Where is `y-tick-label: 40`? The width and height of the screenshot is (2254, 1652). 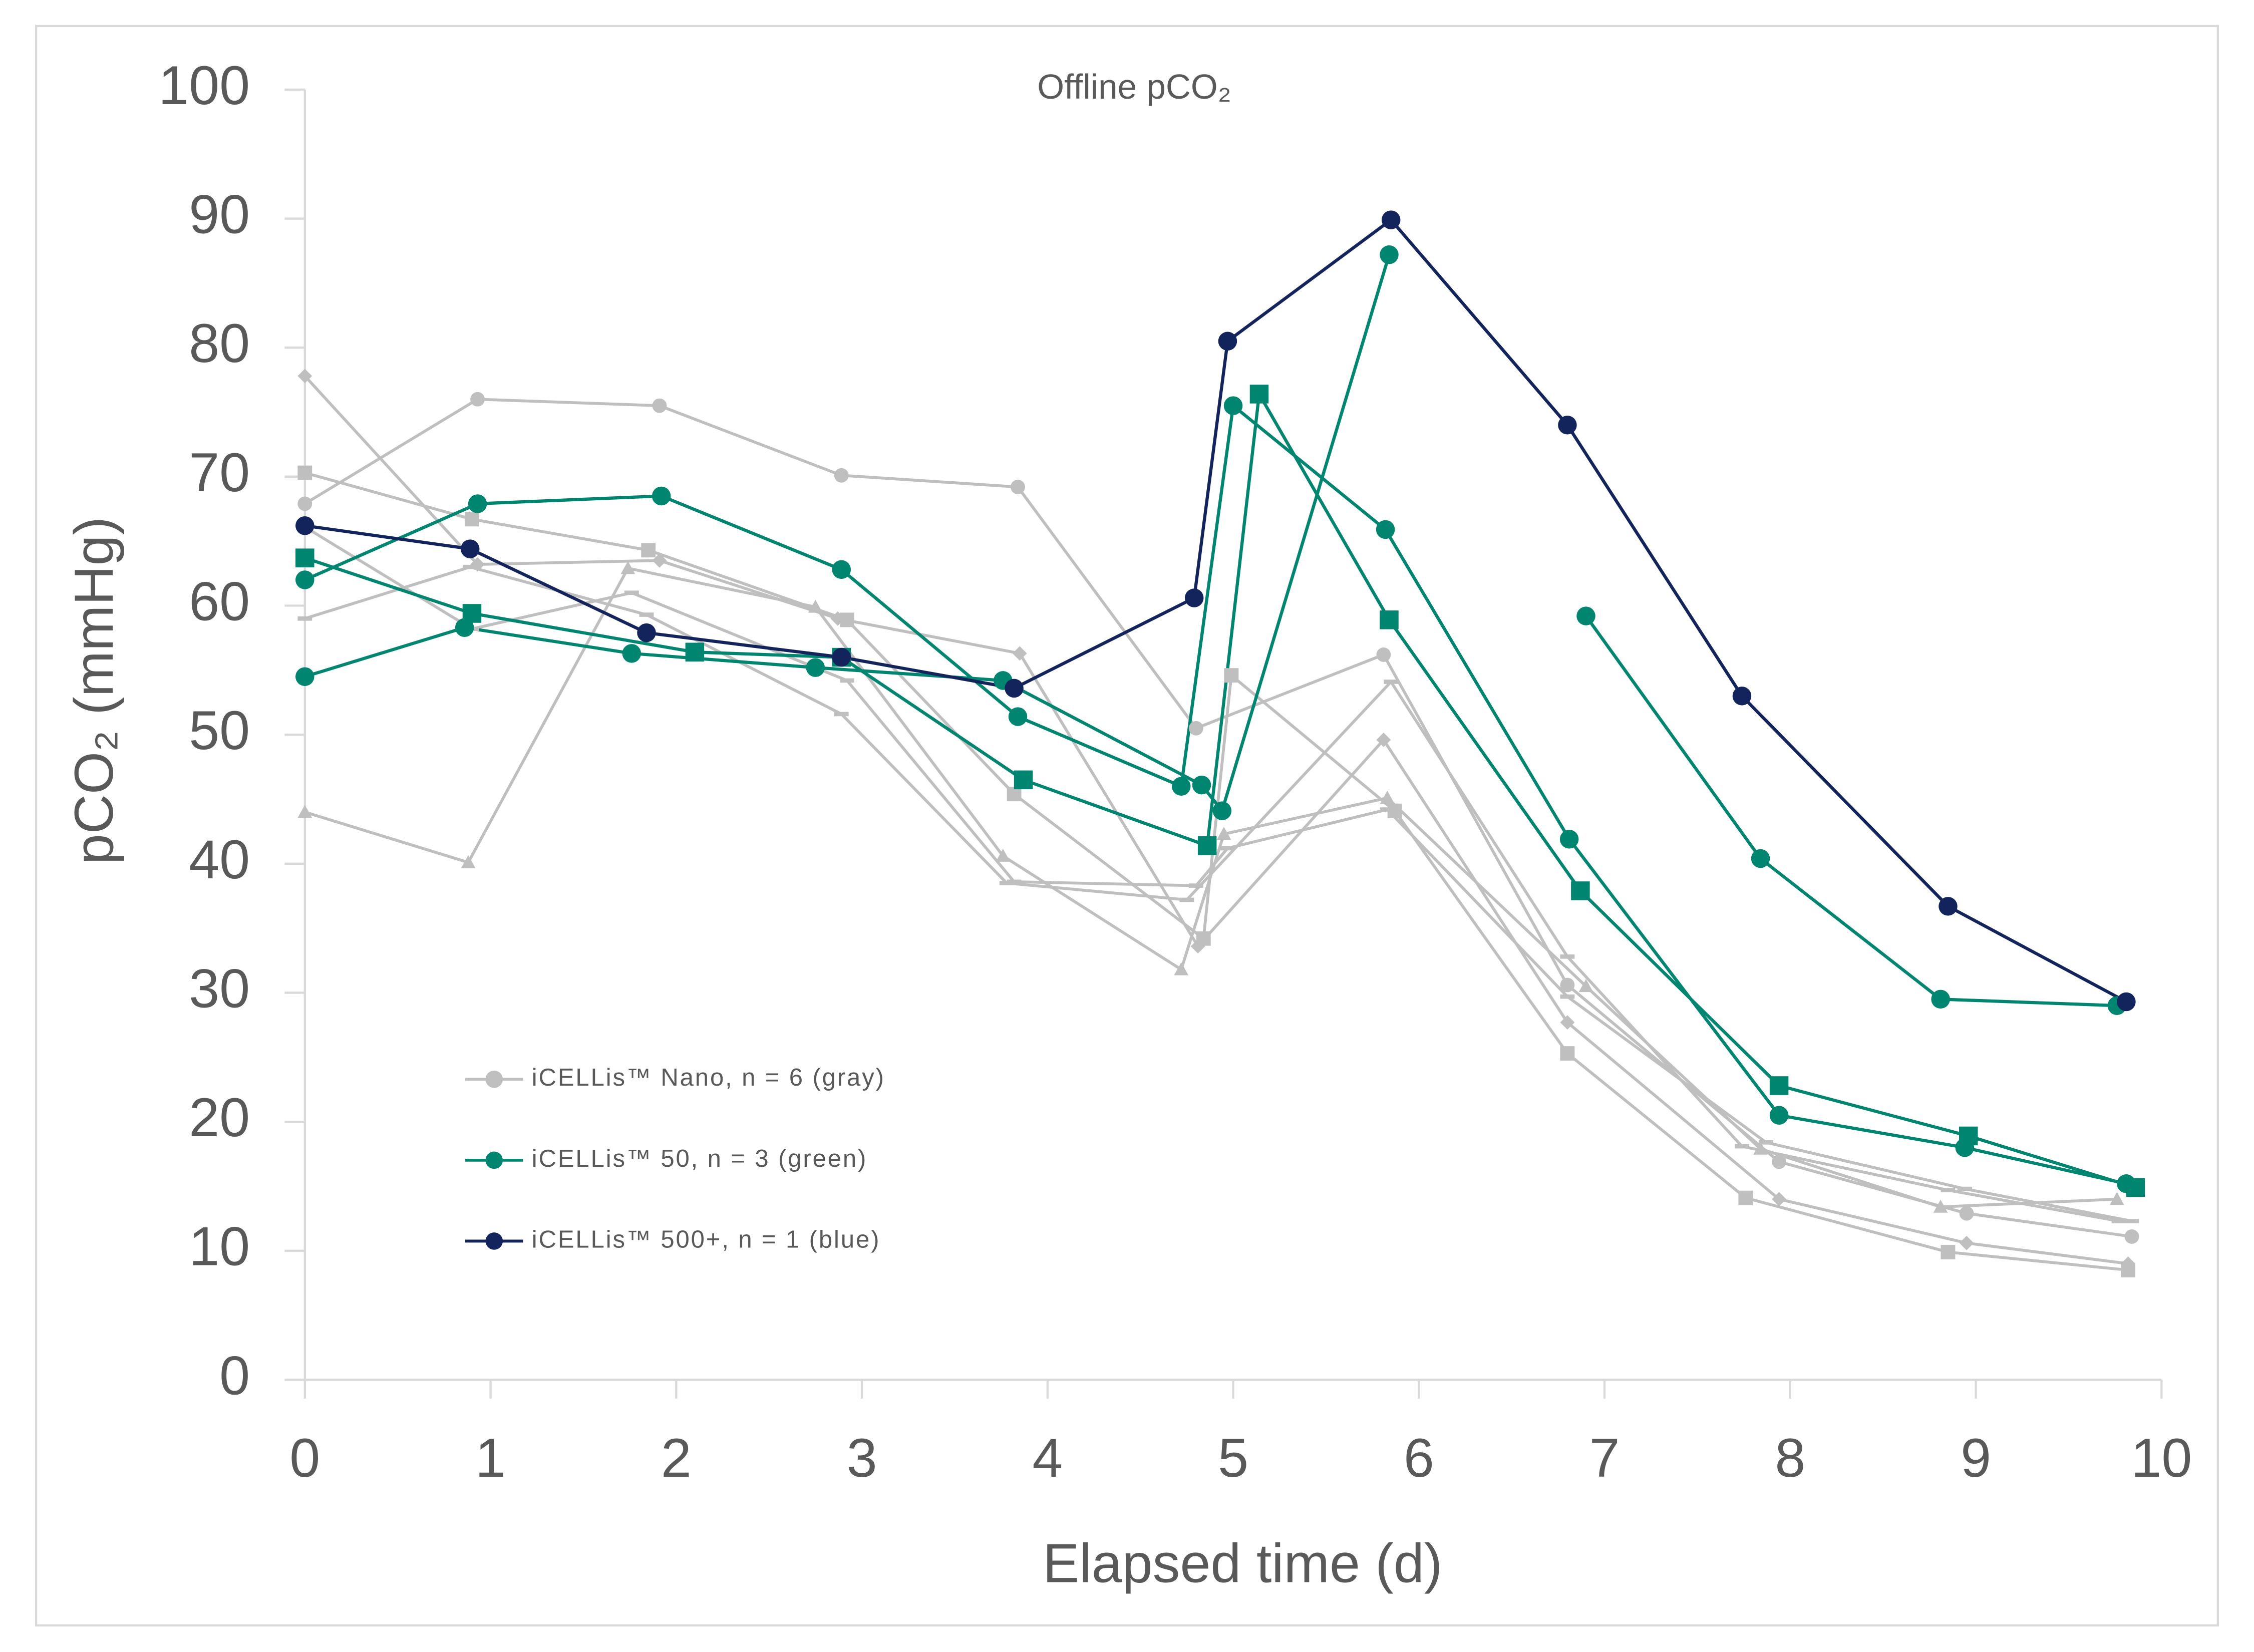
y-tick-label: 40 is located at coordinates (220, 859).